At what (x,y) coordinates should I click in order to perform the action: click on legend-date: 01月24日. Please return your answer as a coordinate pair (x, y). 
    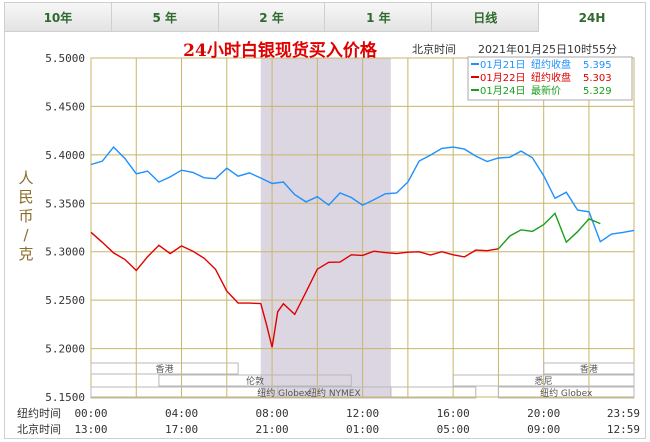
    Looking at the image, I should click on (502, 91).